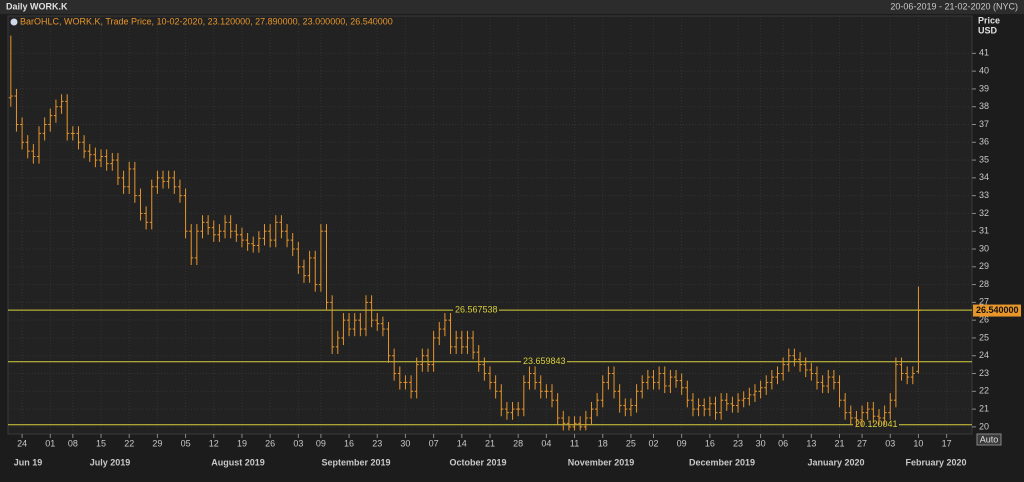 This screenshot has height=482, width=1024. Describe the element at coordinates (270, 443) in the screenshot. I see `x-tick-label: 26` at that location.